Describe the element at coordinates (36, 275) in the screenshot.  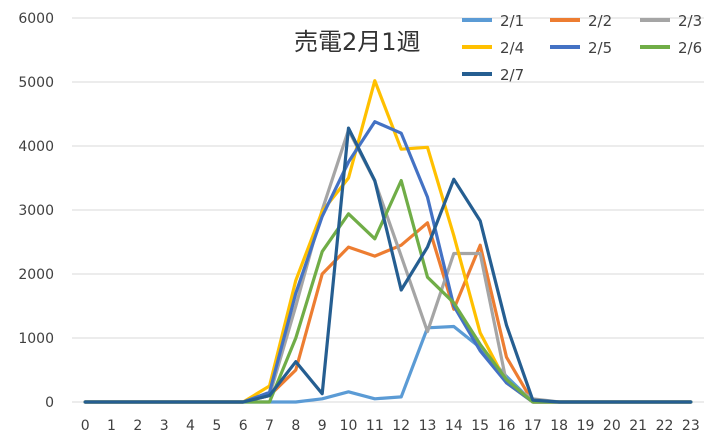
I see `y-tick-label: 2000` at that location.